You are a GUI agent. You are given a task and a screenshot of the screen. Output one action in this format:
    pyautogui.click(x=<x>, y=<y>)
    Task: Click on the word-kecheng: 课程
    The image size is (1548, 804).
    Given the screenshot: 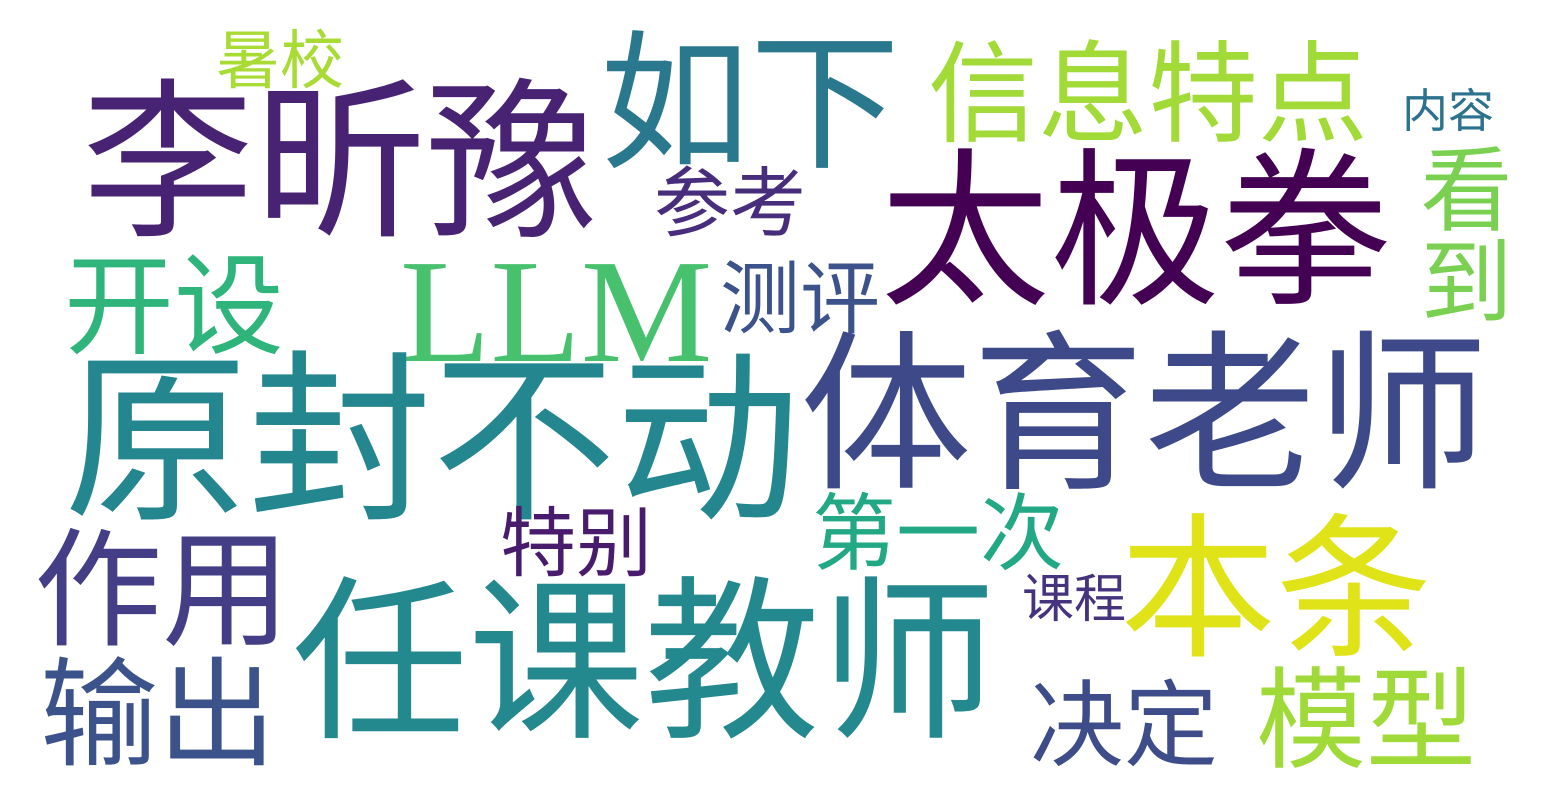 What is the action you would take?
    pyautogui.click(x=1074, y=600)
    